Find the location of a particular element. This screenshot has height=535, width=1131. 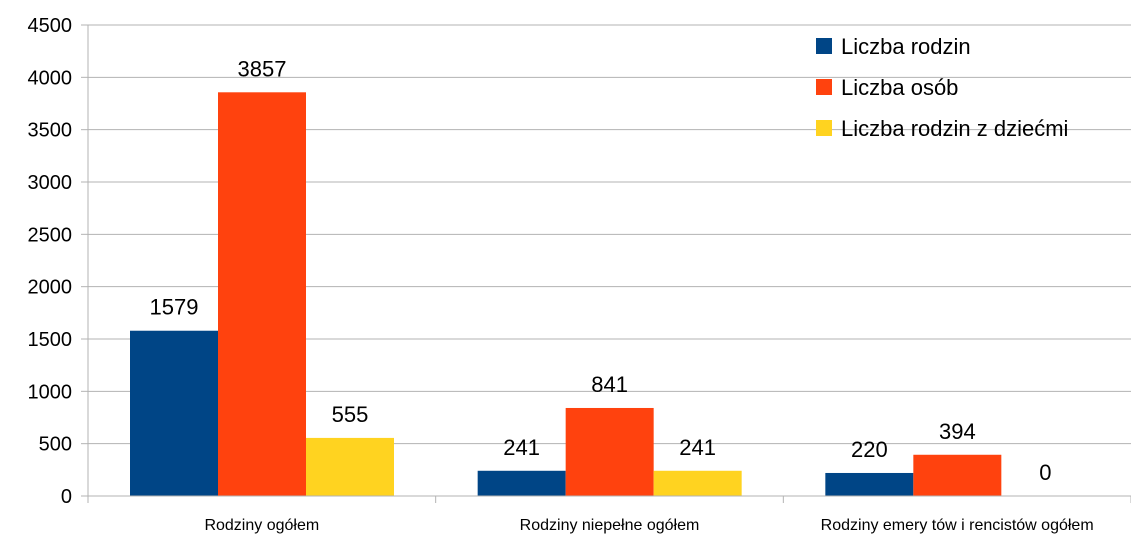

legend-label: Liczba rodzin z dziećmi is located at coordinates (954, 128).